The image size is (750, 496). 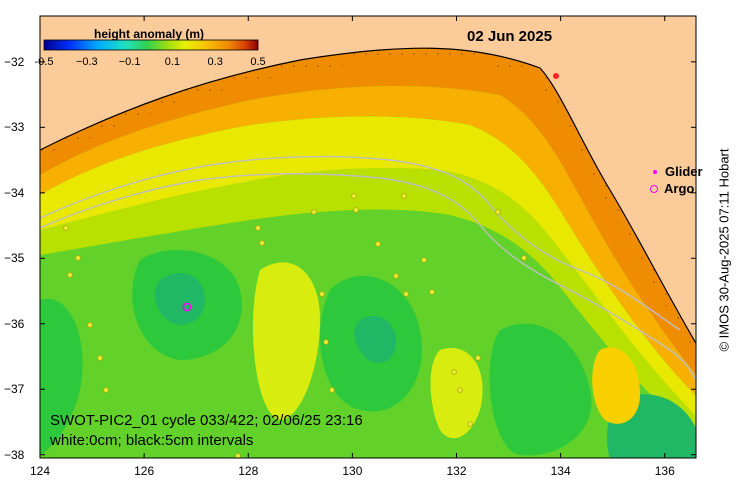 What do you see at coordinates (215, 62) in the screenshot?
I see `colorbar-tick-label: 0.3` at bounding box center [215, 62].